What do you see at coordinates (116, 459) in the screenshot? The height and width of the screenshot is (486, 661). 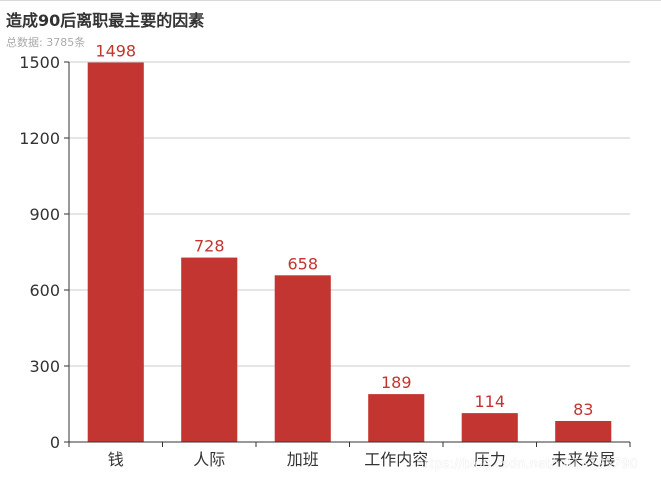 I see `x-tick-label: 钱` at bounding box center [116, 459].